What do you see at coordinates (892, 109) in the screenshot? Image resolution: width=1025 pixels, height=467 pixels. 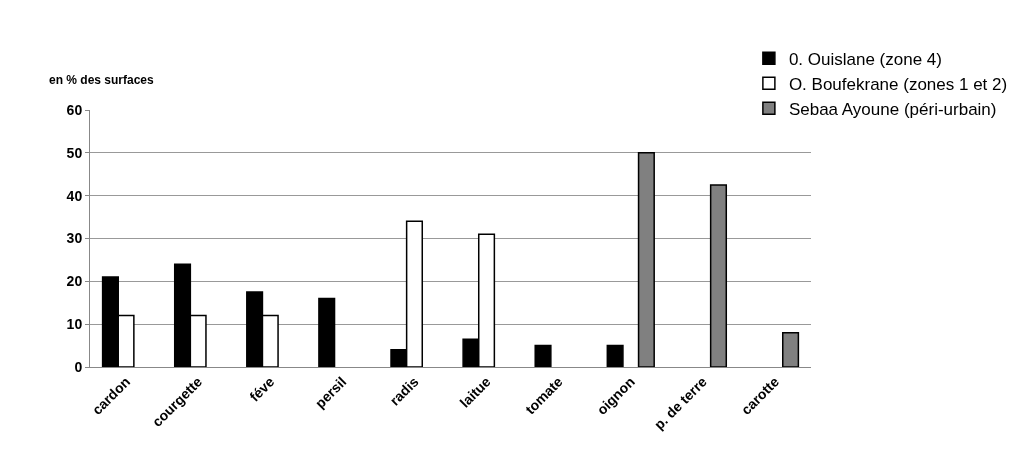 I see `legend-label: Sebaa Ayoune (péri-urbain)` at bounding box center [892, 109].